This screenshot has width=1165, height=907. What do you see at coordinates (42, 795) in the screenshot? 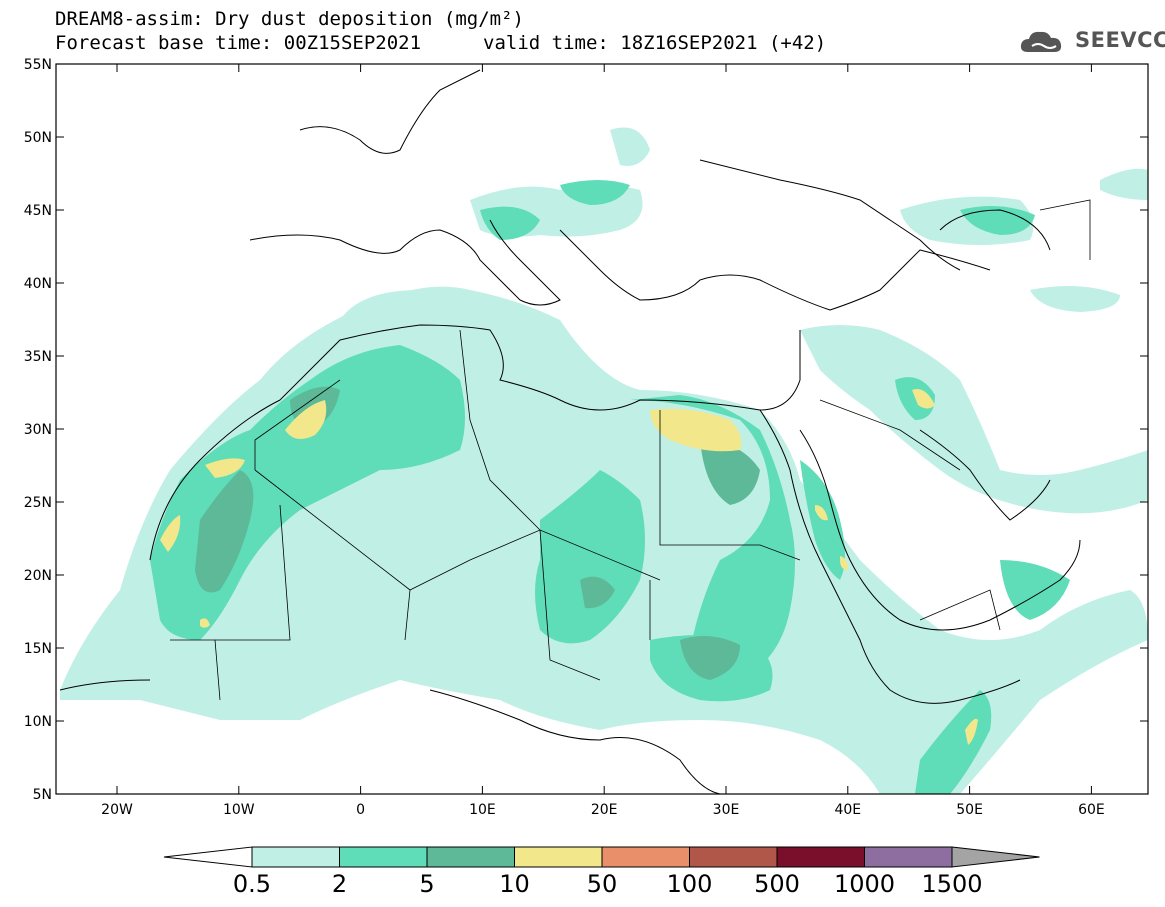
I see `lat-label: 5N` at bounding box center [42, 795].